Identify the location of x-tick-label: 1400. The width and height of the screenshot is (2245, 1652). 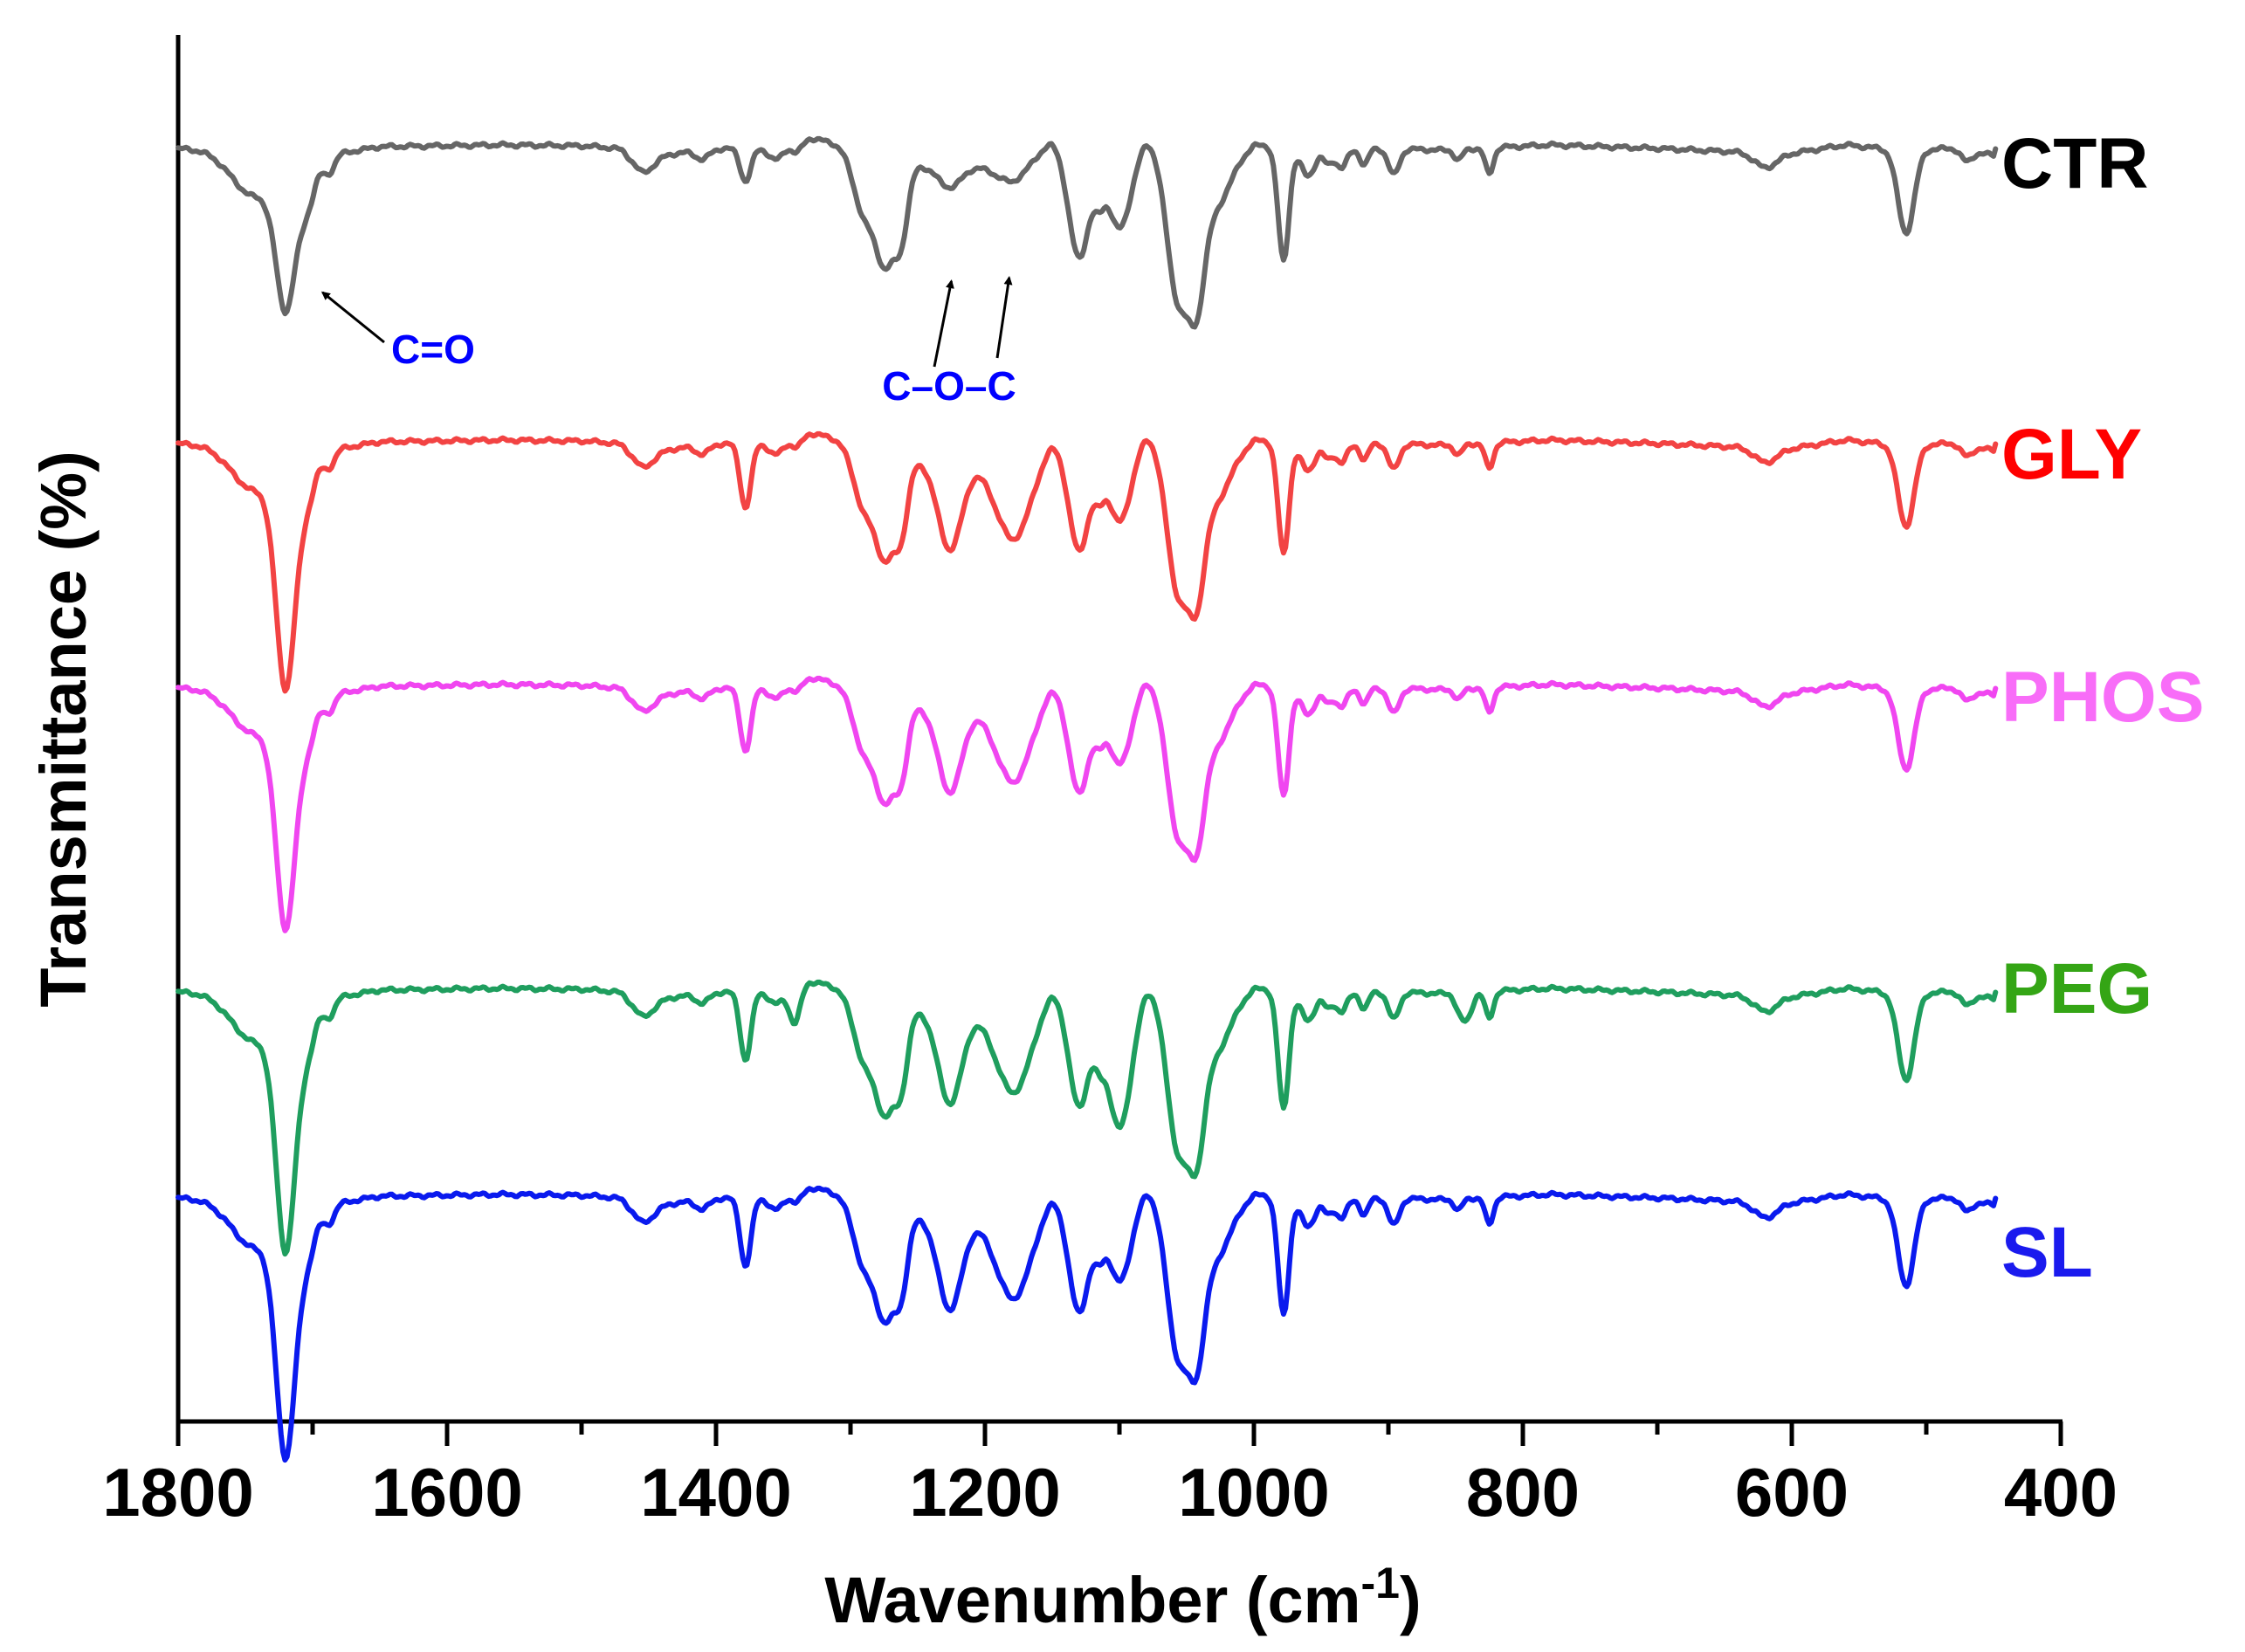
(716, 1492).